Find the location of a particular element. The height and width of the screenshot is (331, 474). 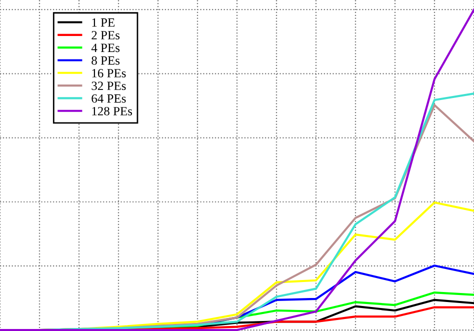

legend-label: 128 PEs is located at coordinates (112, 111).